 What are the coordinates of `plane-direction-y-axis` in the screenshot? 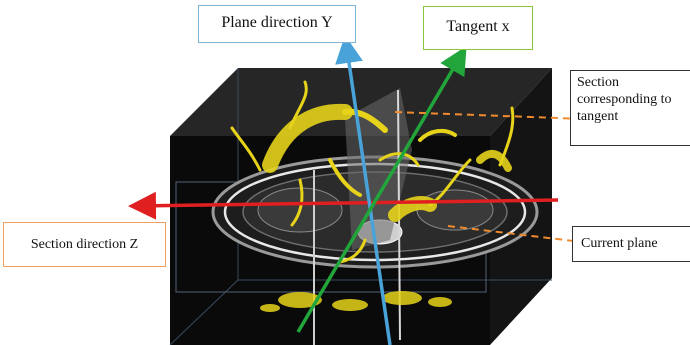 It's located at (363, 190).